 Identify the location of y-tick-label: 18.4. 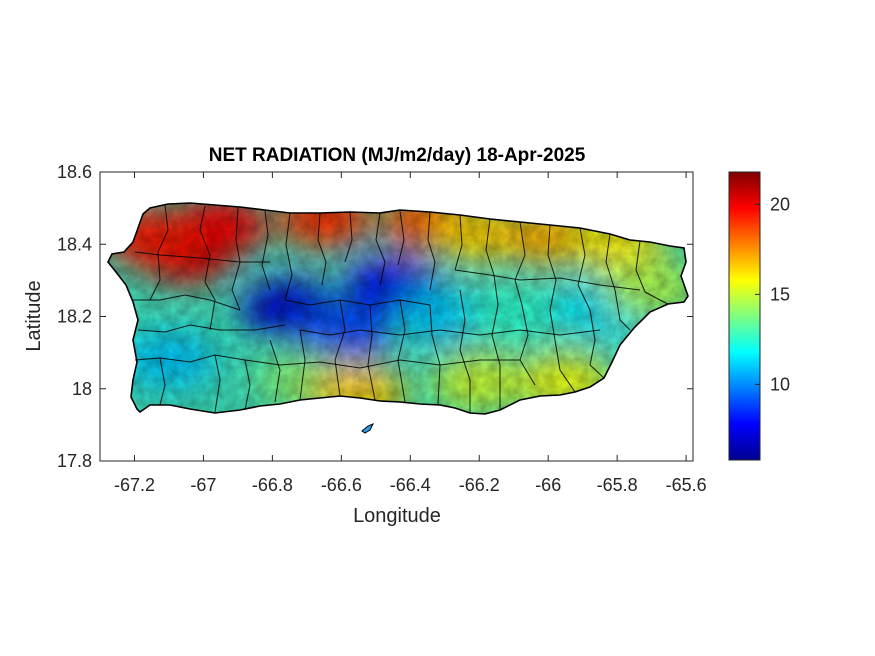
(74, 244).